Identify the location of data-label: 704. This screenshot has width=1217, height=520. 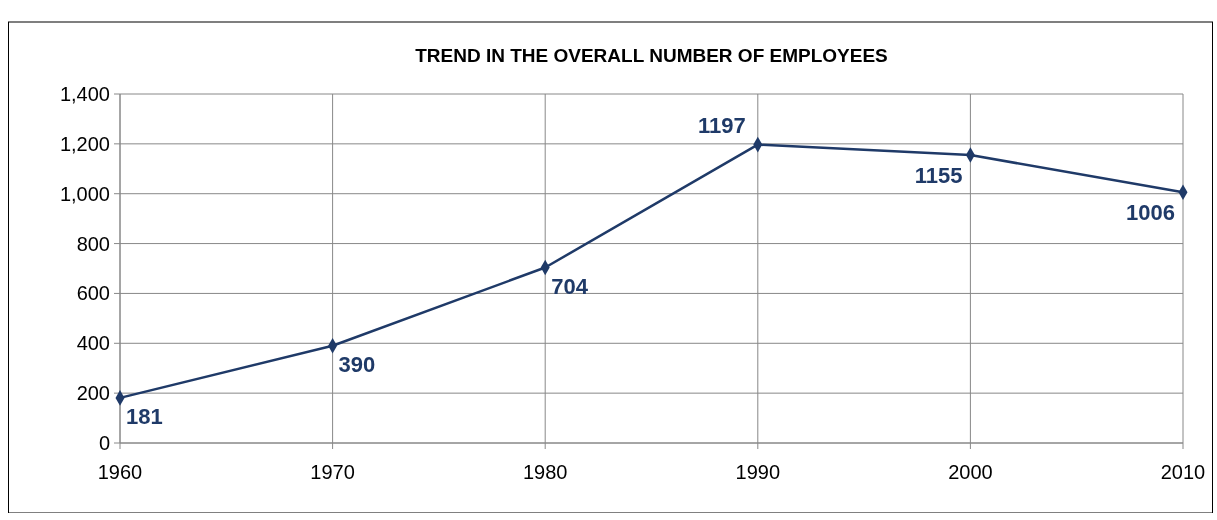
(570, 286).